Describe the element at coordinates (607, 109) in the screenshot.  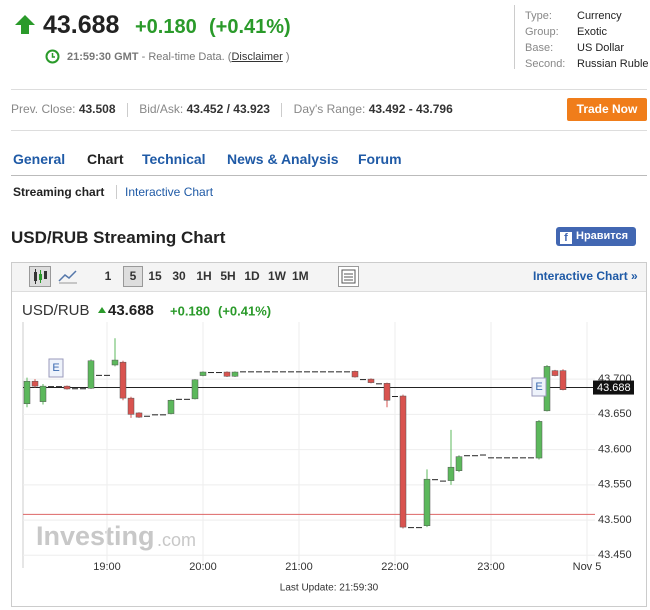
I see `trade-button: Trade Now` at that location.